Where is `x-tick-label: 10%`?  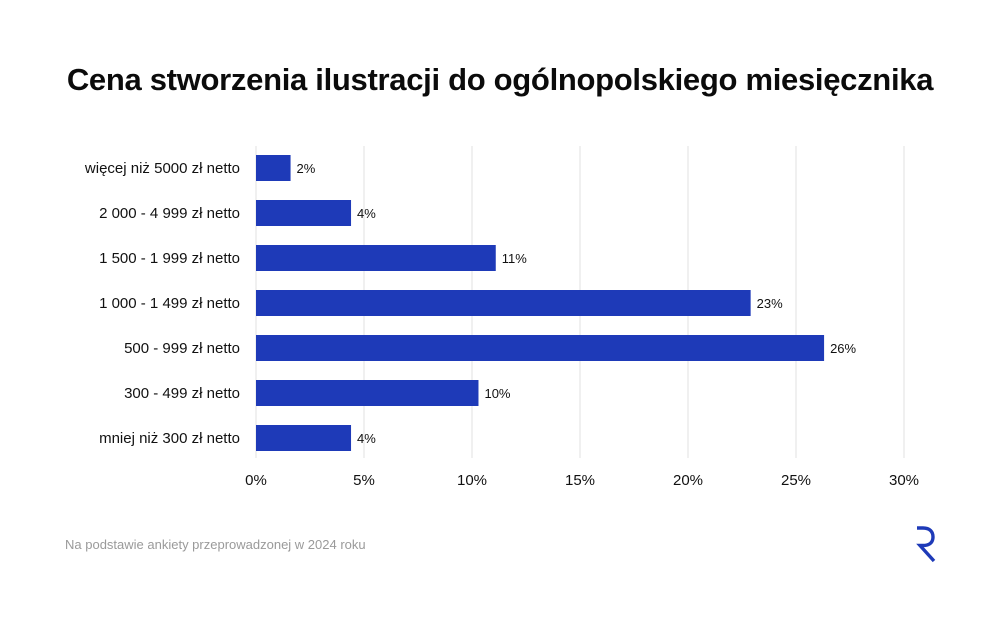 x-tick-label: 10% is located at coordinates (472, 480).